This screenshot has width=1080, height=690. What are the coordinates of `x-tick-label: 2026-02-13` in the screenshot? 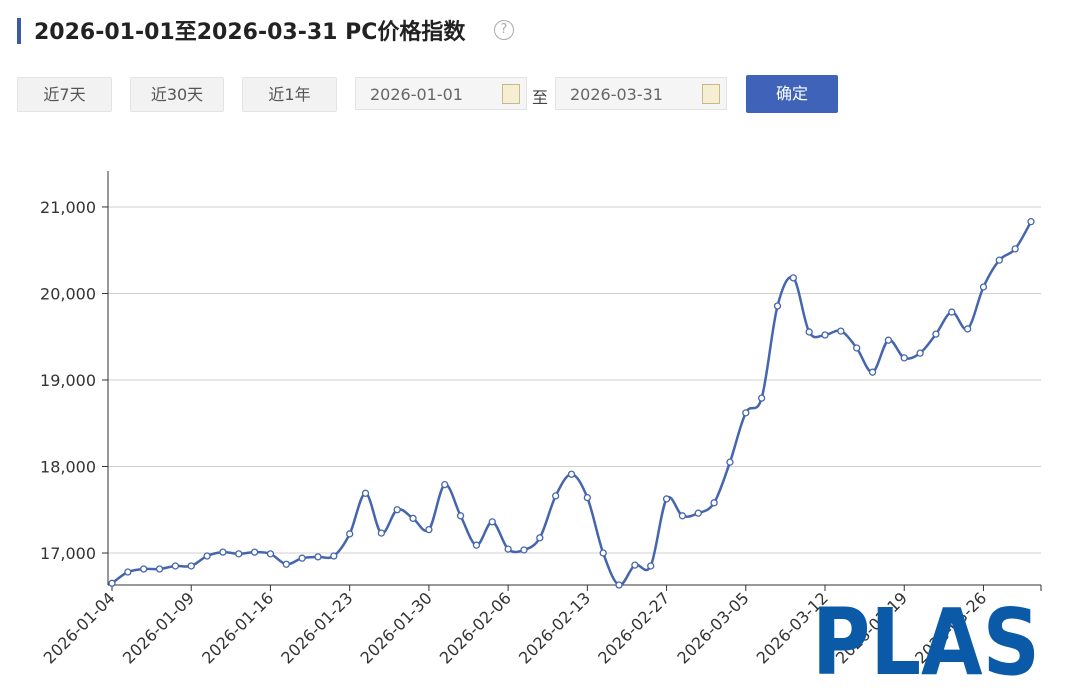 It's located at (554, 627).